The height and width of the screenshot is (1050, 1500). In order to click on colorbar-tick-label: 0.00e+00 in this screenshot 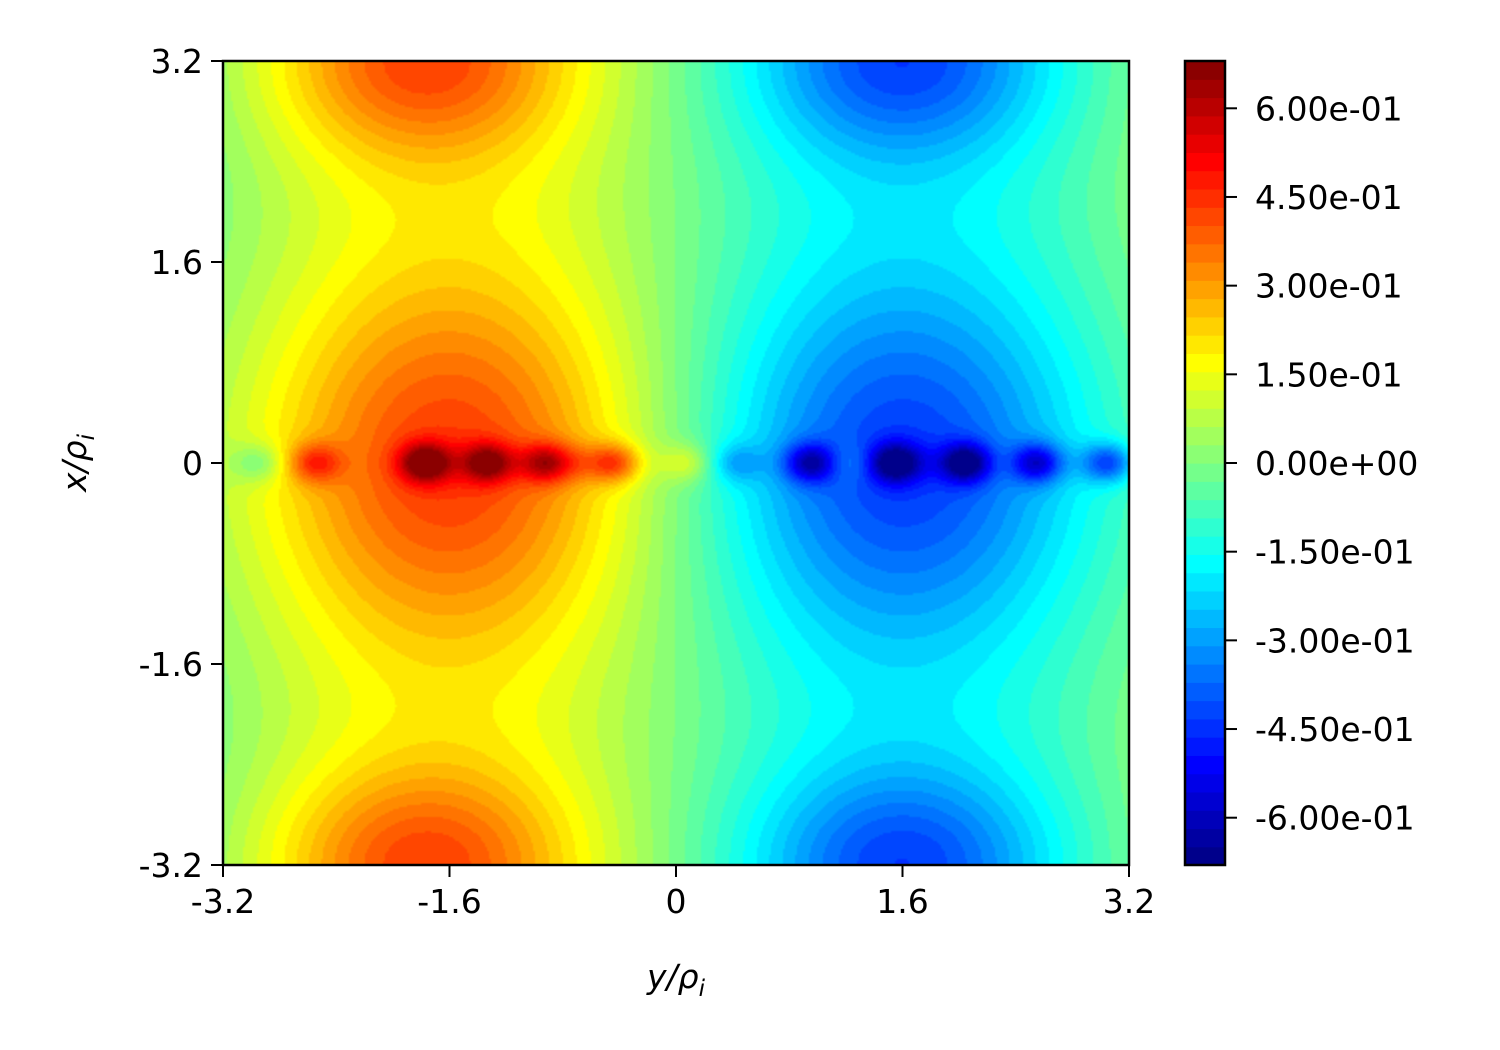, I will do `click(1336, 463)`.